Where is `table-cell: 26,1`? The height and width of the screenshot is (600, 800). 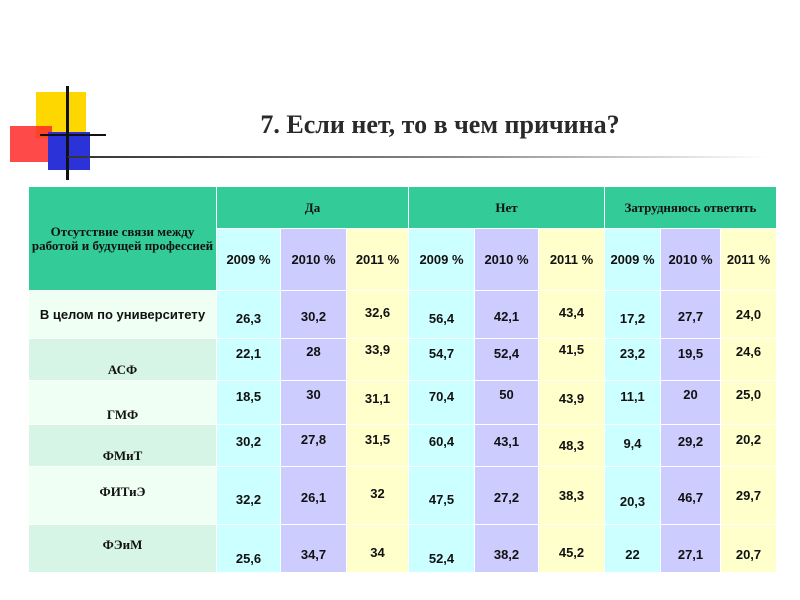
table-cell: 26,1 is located at coordinates (313, 495).